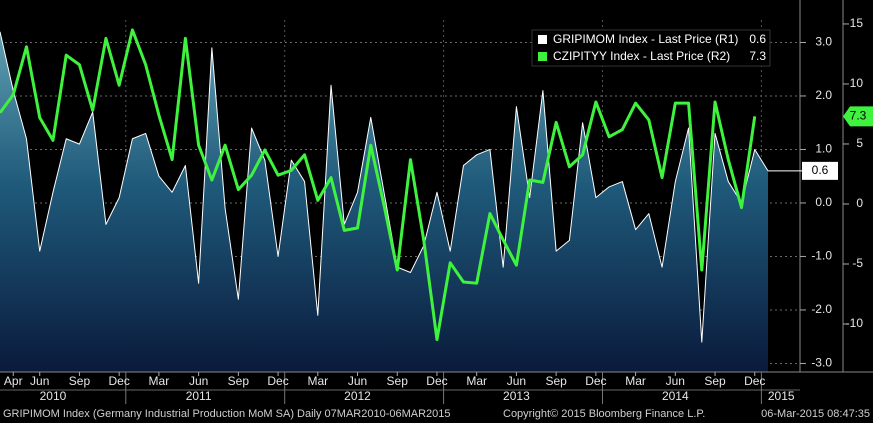  I want to click on y-tick-label: 2.0, so click(823, 95).